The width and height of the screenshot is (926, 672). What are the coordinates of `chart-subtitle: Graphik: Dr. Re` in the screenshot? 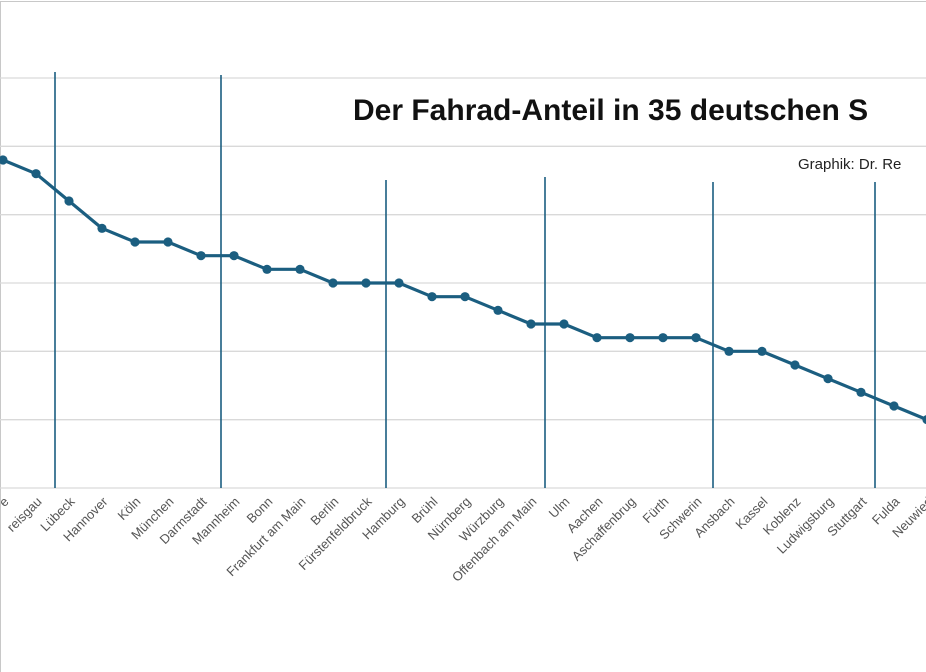 It's located at (849, 164).